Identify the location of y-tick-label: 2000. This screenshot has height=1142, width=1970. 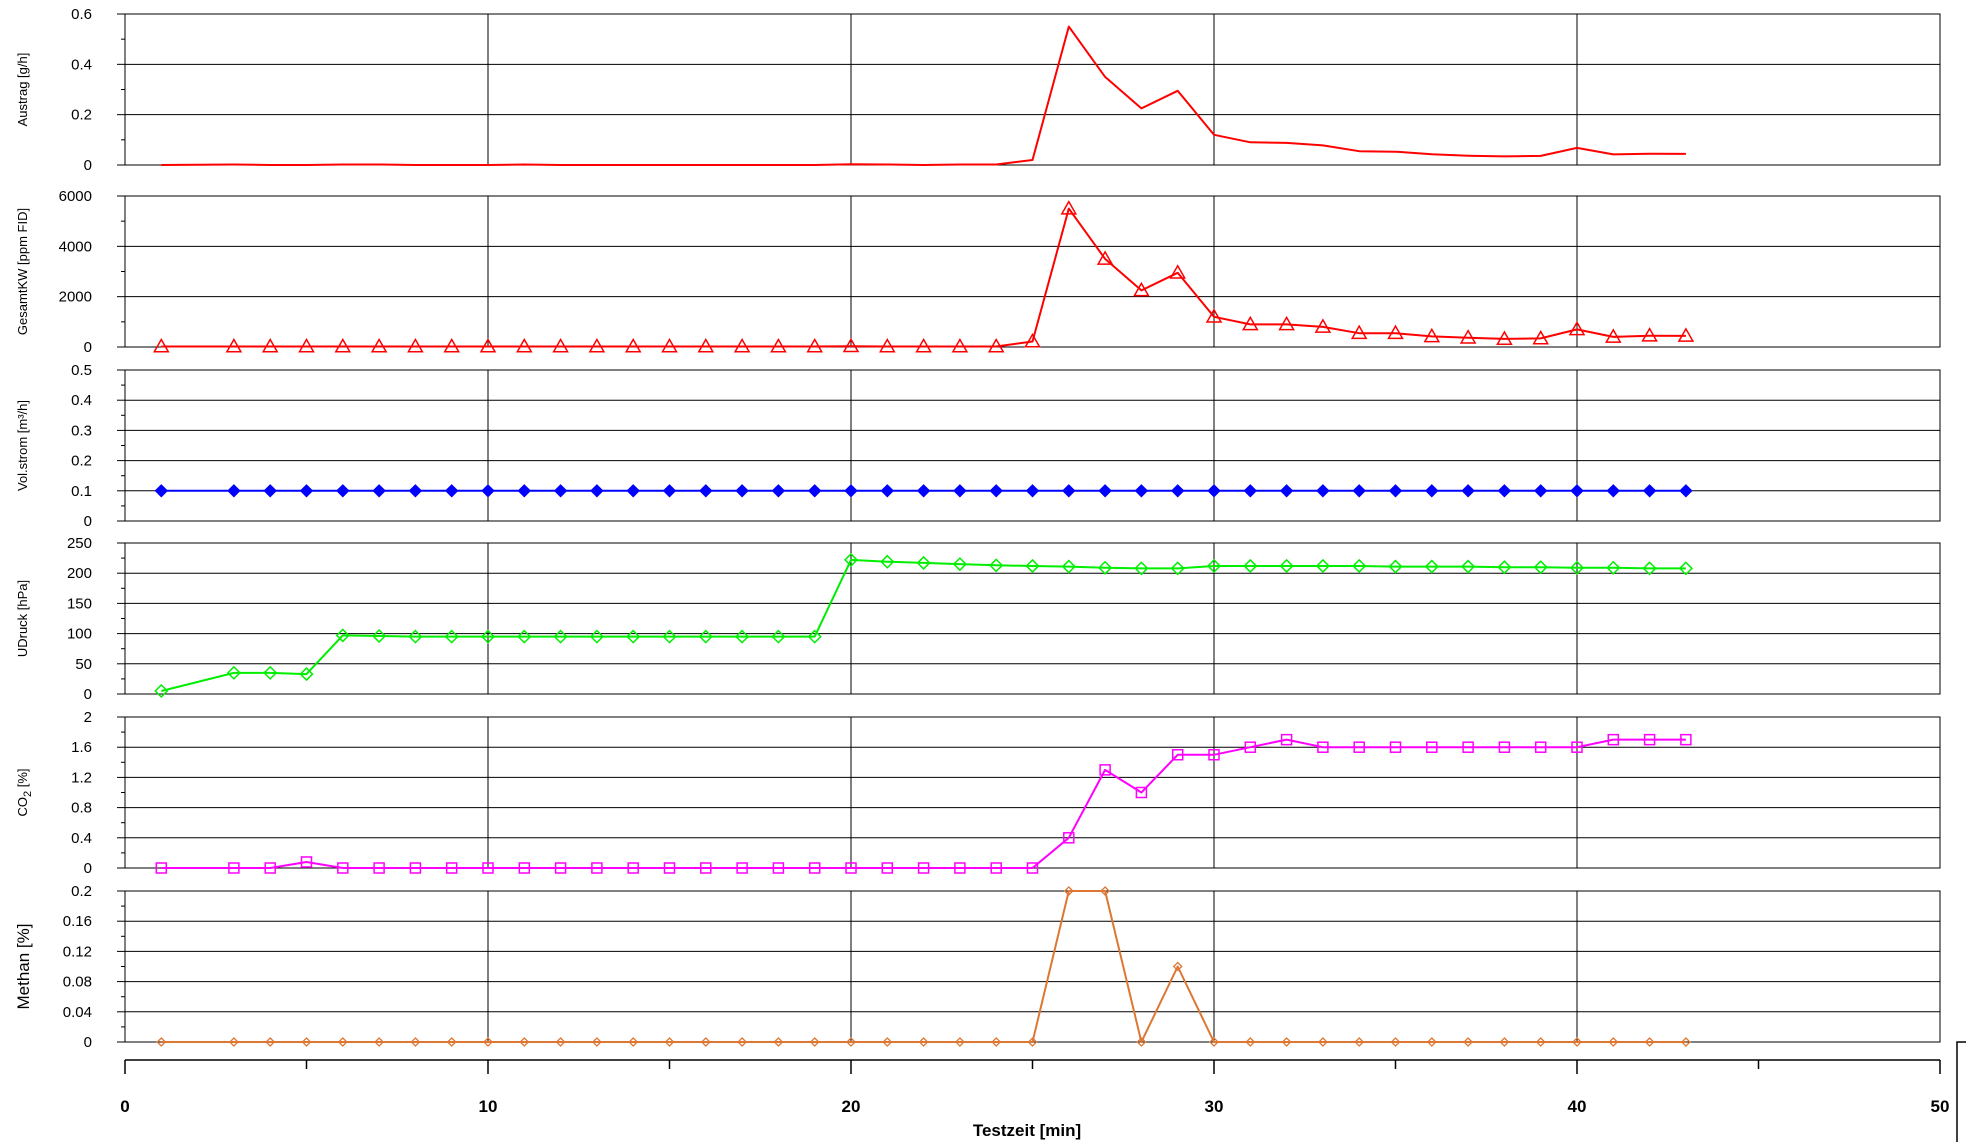
(75, 297).